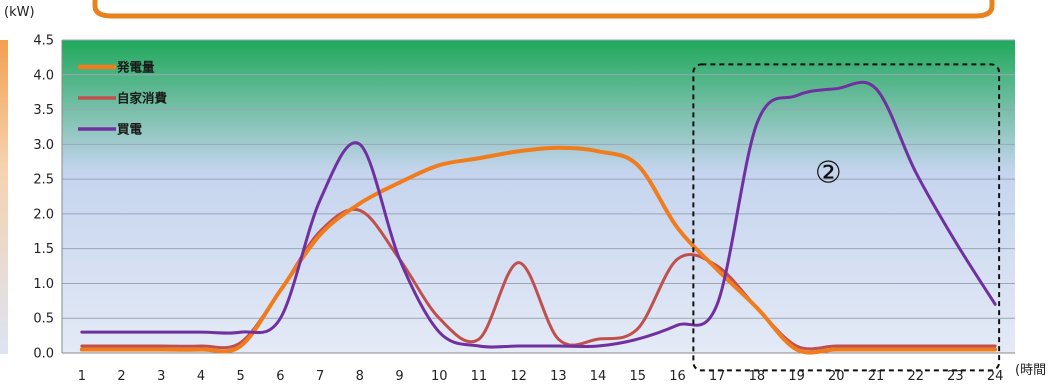 The height and width of the screenshot is (390, 1058). What do you see at coordinates (43, 41) in the screenshot?
I see `y-tick-label: 4.5` at bounding box center [43, 41].